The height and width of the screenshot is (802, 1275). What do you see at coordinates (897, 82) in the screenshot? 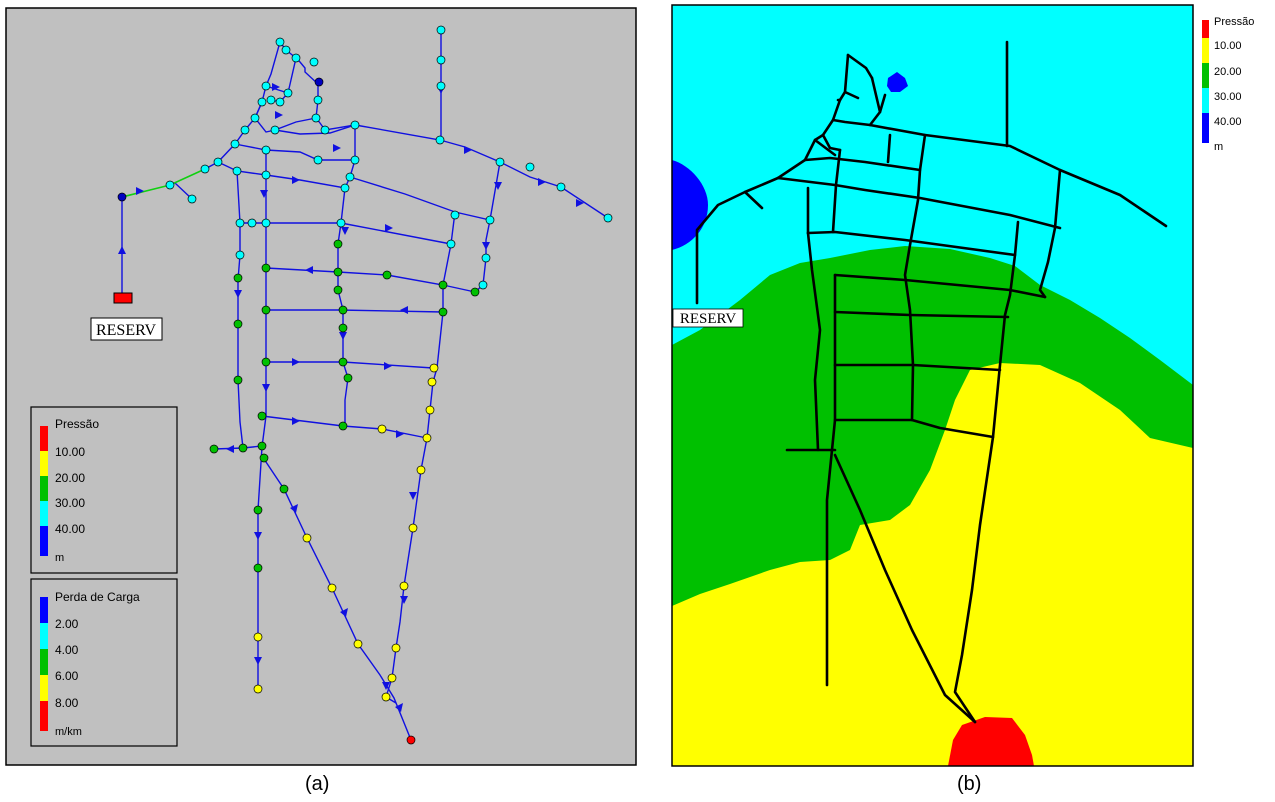
I see `pressure-zone-blue-top` at bounding box center [897, 82].